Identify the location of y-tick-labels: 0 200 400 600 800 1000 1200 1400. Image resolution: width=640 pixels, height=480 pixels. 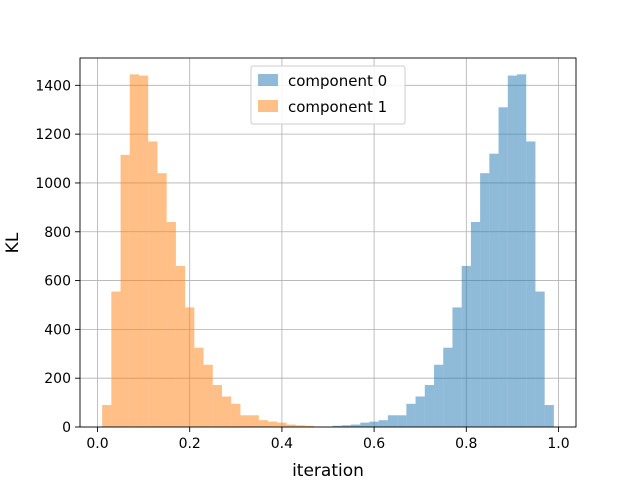
(53, 257).